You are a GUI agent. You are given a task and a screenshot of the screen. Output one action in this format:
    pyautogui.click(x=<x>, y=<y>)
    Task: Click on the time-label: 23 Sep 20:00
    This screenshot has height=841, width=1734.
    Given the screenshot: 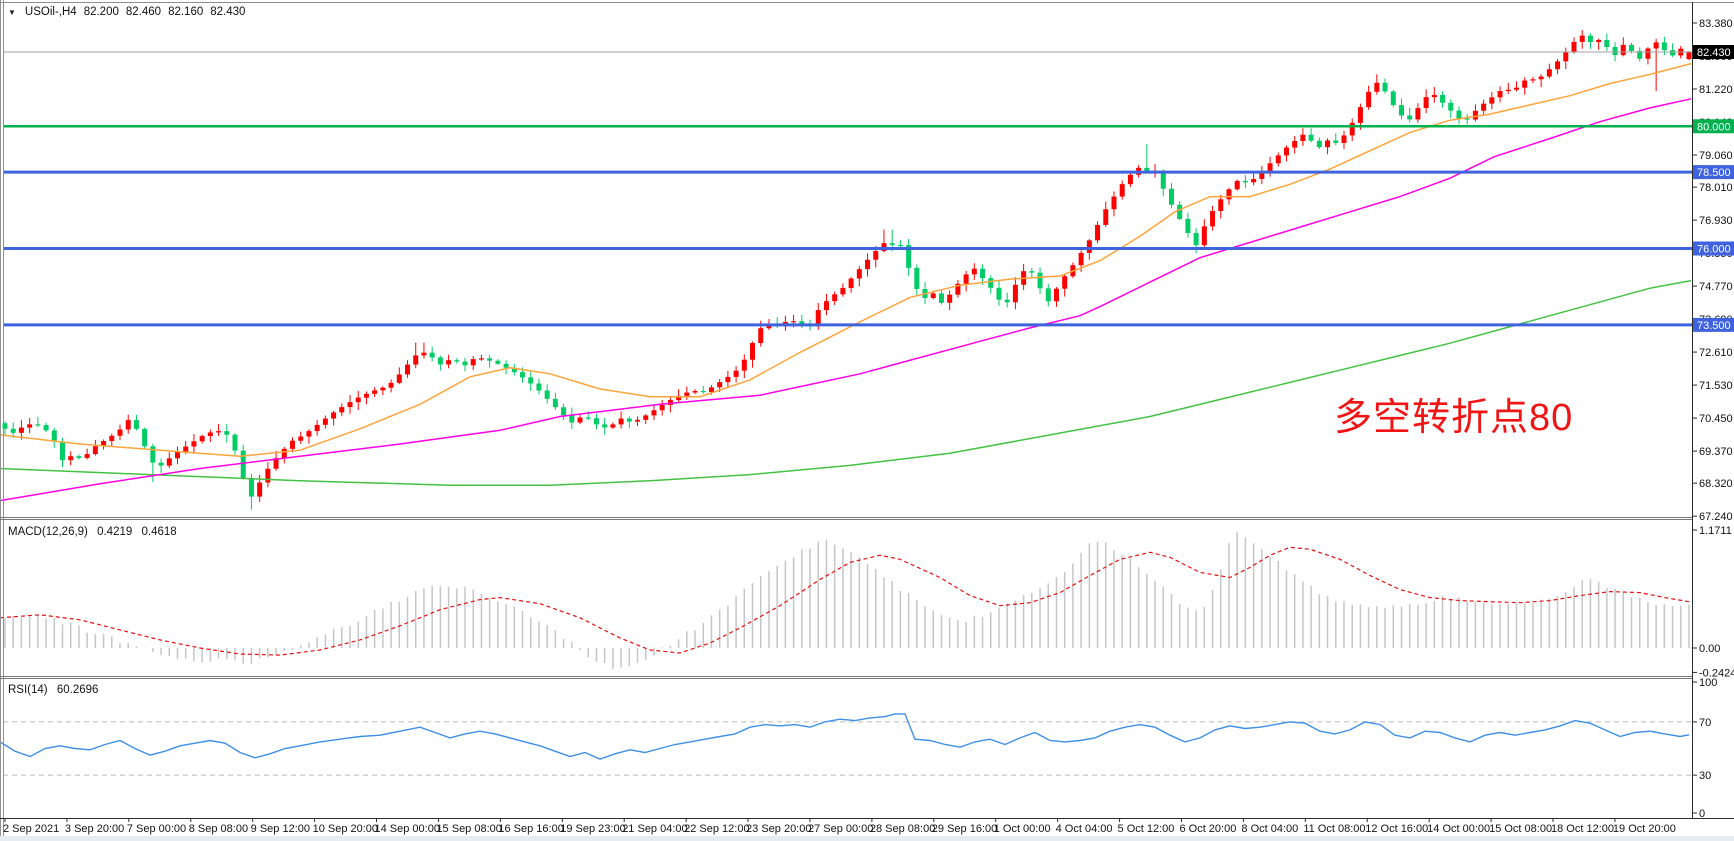 What is the action you would take?
    pyautogui.click(x=779, y=829)
    